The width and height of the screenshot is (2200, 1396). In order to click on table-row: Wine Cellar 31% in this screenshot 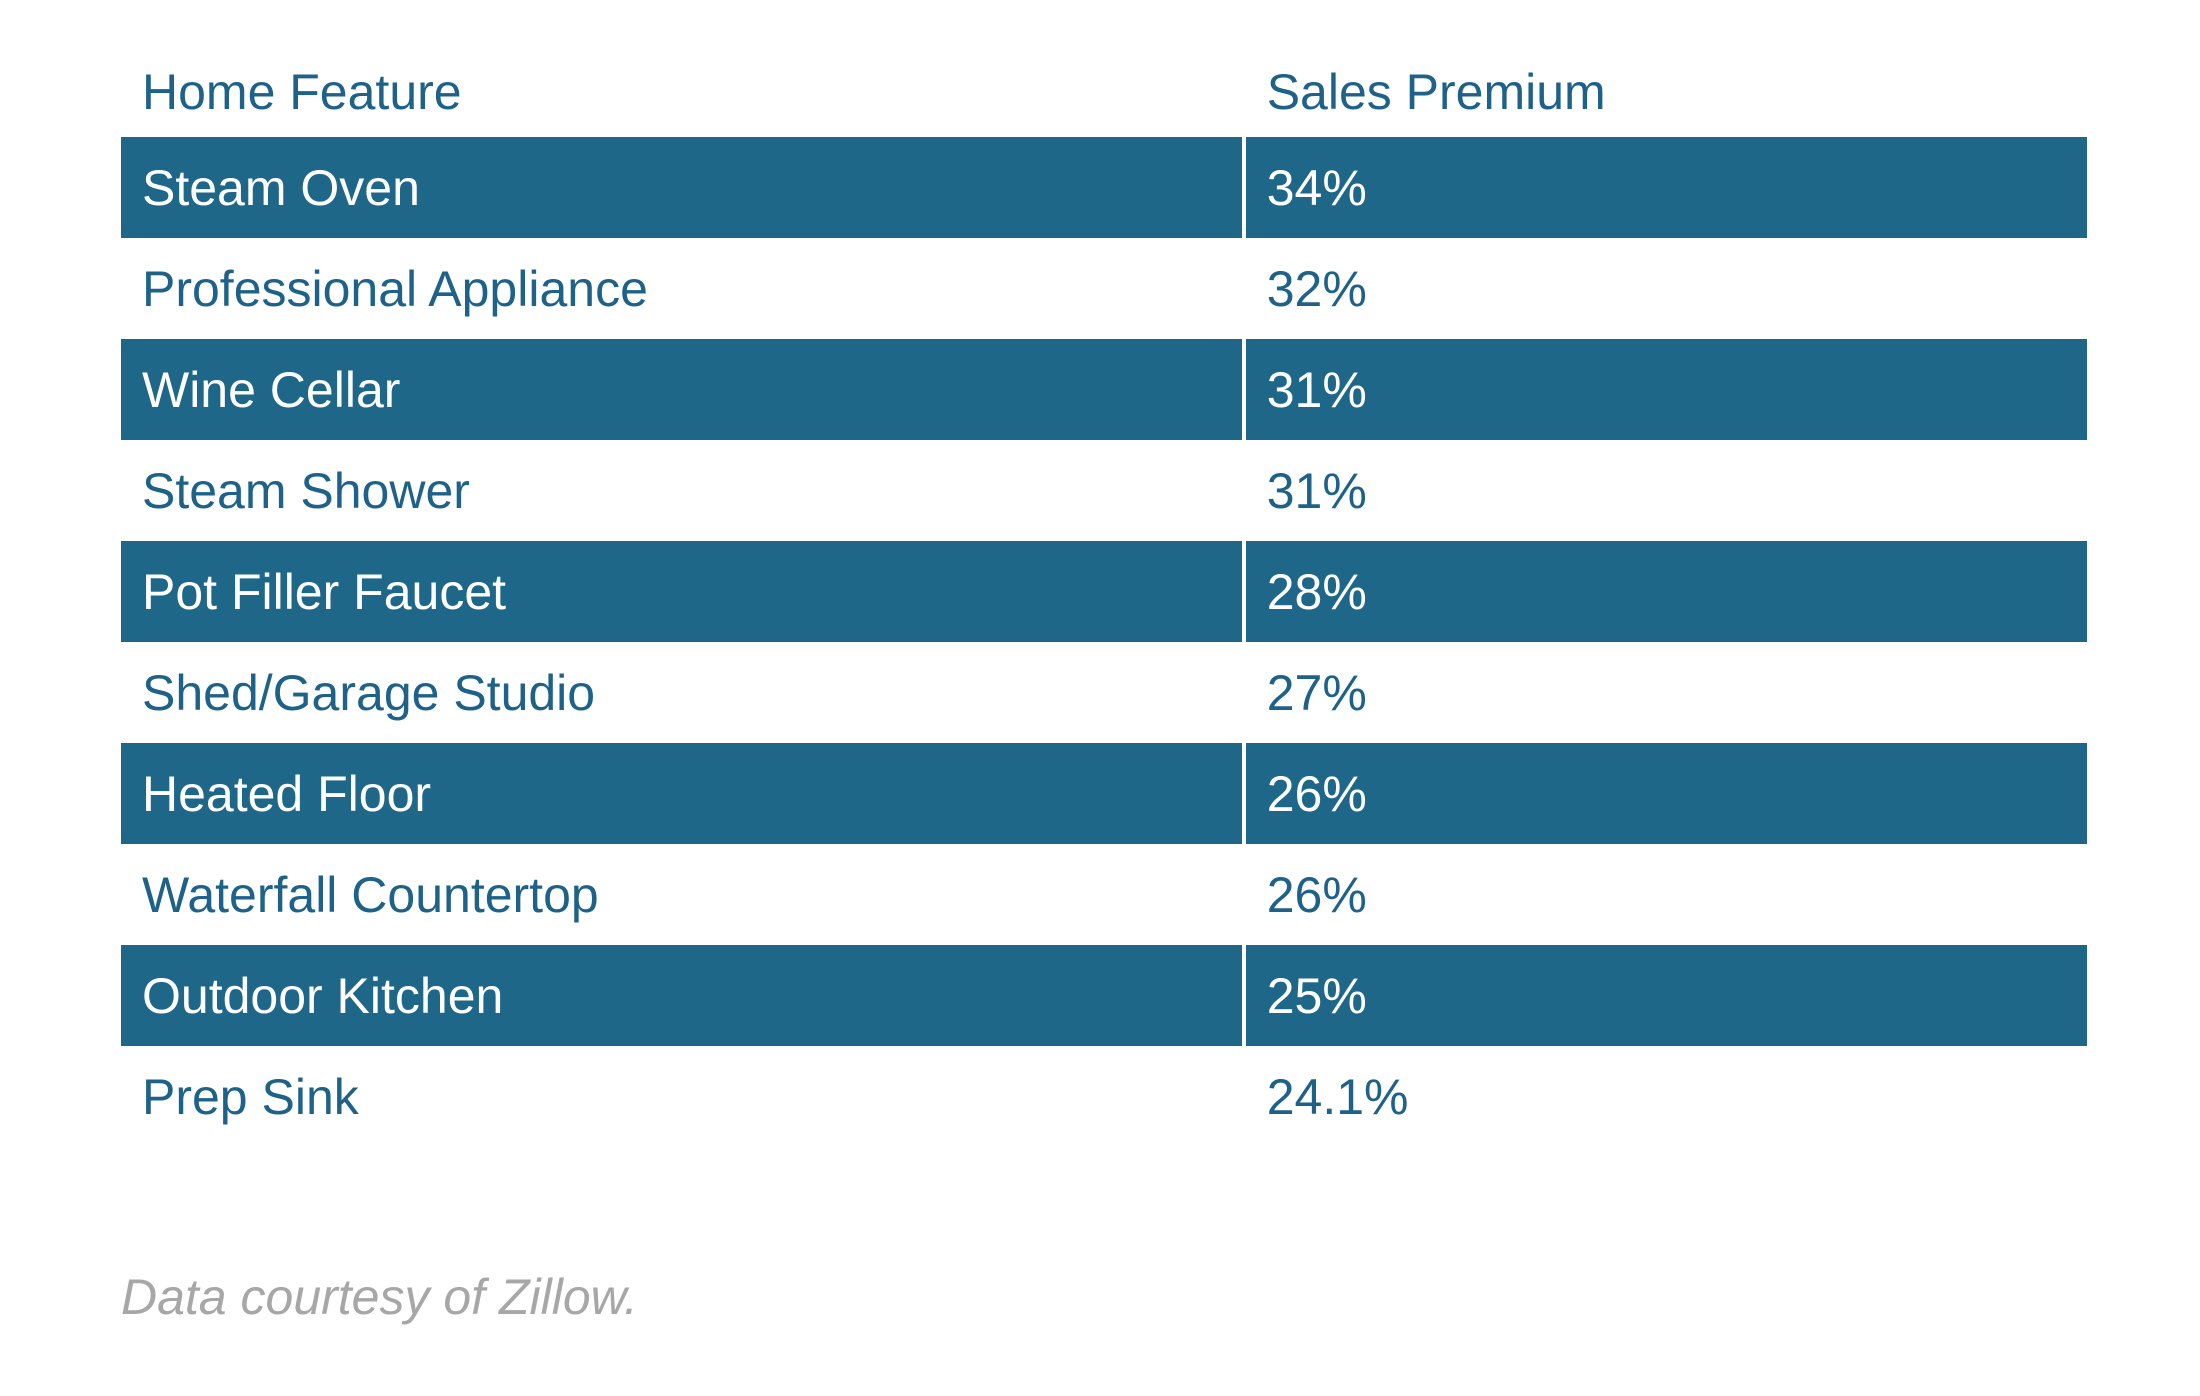, I will do `click(1104, 389)`.